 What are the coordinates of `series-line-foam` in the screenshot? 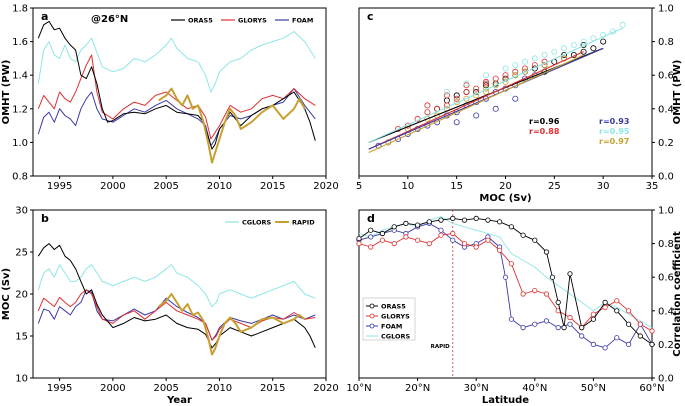 It's located at (176, 315).